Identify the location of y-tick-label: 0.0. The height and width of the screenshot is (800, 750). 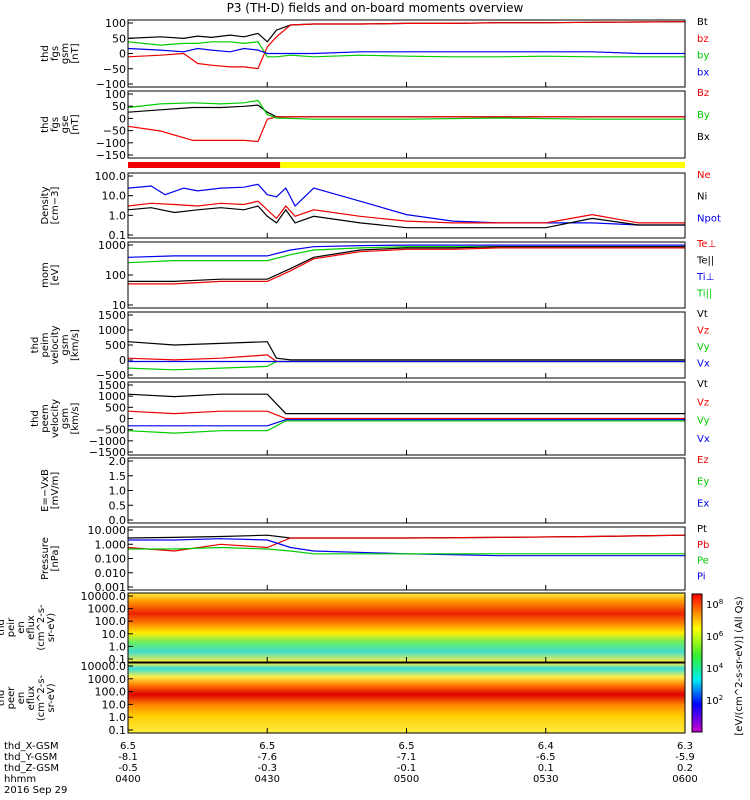
(118, 520).